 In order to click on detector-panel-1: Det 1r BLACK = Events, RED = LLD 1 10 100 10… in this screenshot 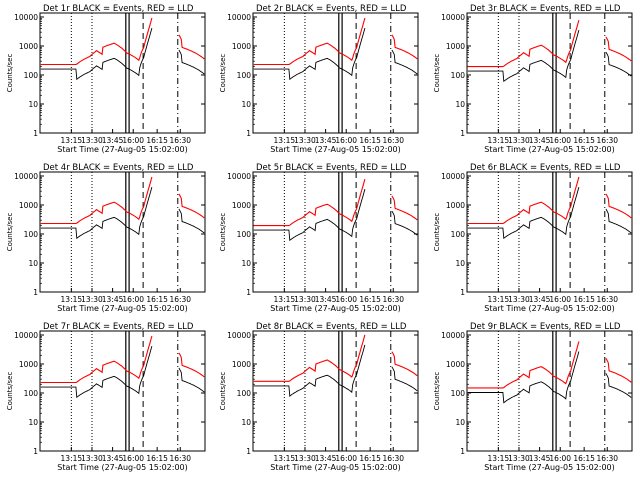, I will do `click(106, 79)`.